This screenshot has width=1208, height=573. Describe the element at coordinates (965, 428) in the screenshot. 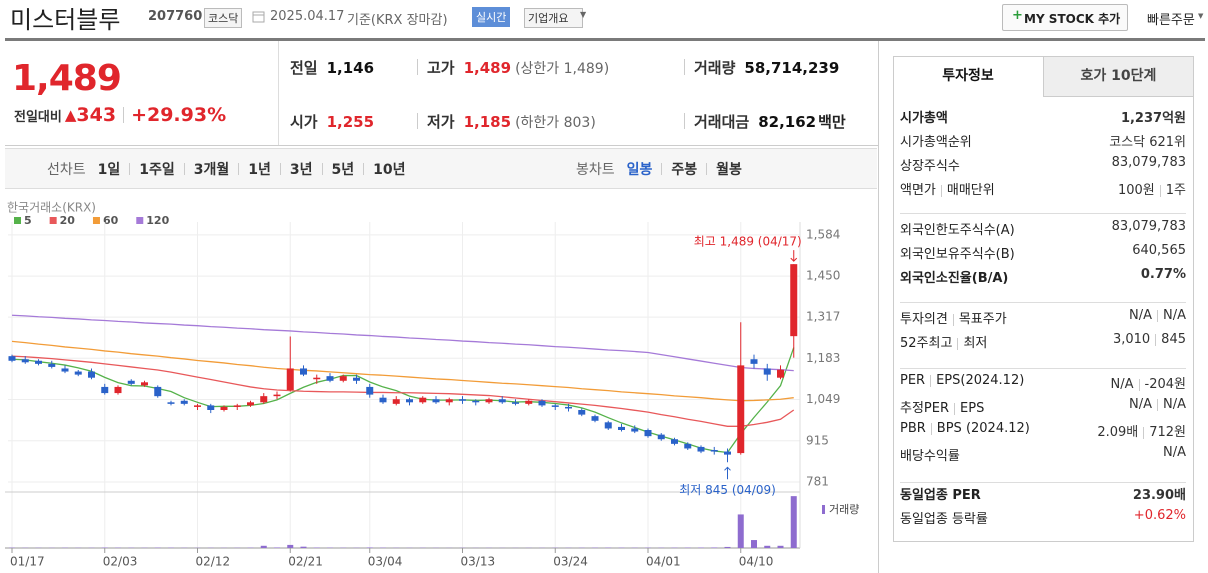

I see `info-label: PBR BPS (2024.12)` at that location.